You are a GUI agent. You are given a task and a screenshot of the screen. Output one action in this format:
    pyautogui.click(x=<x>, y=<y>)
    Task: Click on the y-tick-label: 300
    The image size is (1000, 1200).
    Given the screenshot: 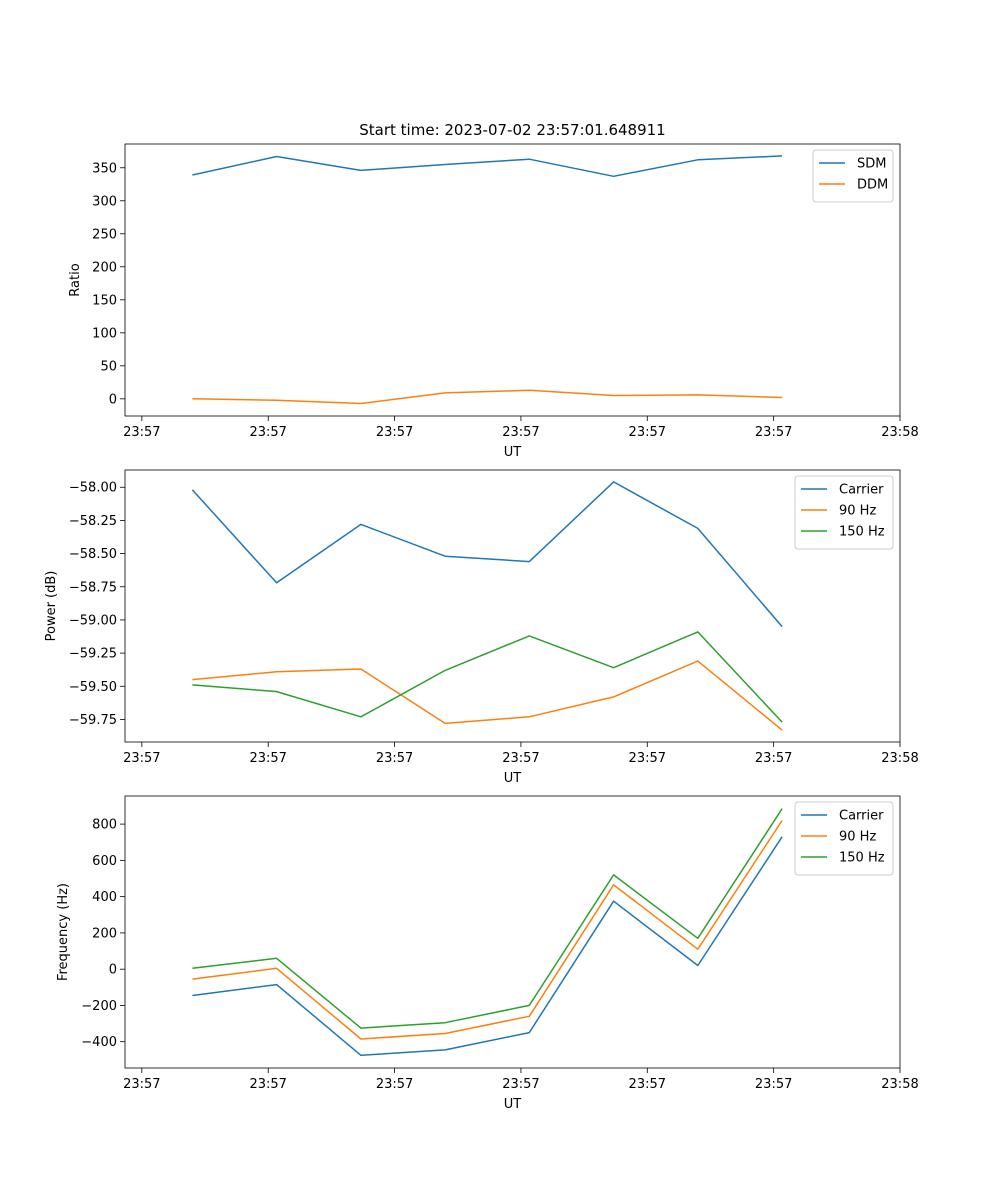 What is the action you would take?
    pyautogui.click(x=104, y=201)
    